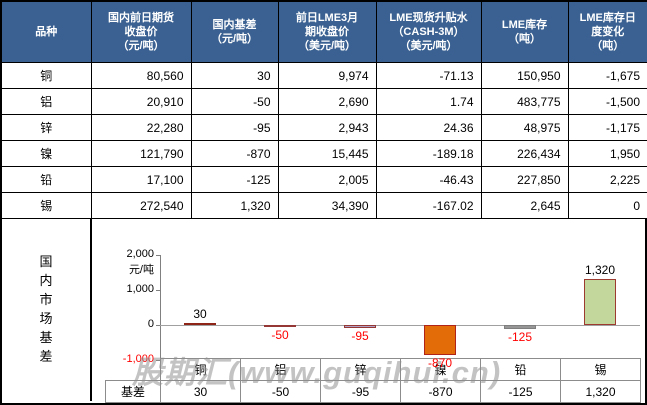  I want to click on header-cell-5: LME库存 （吨）, so click(524, 31).